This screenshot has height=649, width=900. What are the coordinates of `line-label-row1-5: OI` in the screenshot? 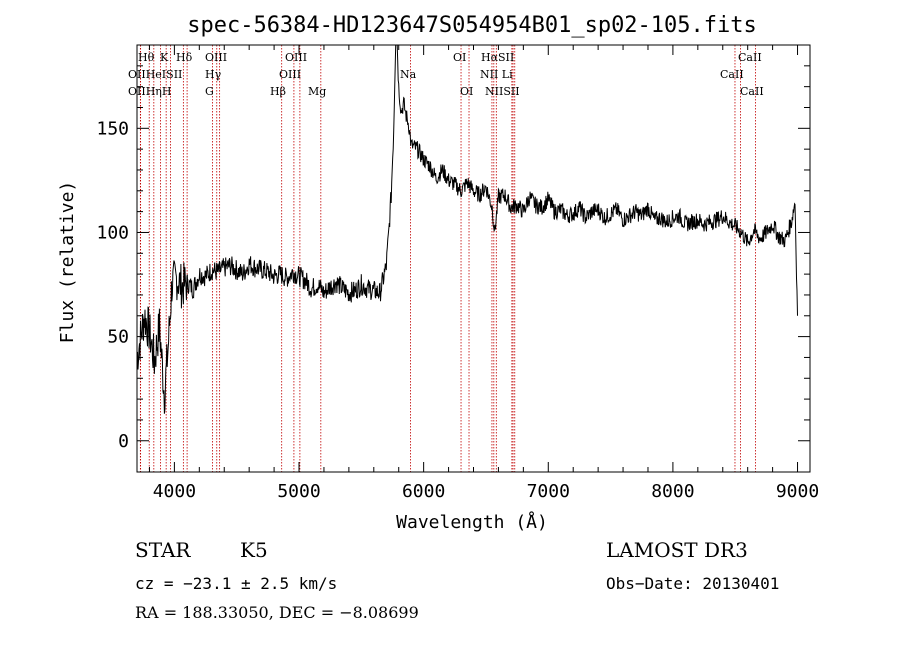 It's located at (459, 57).